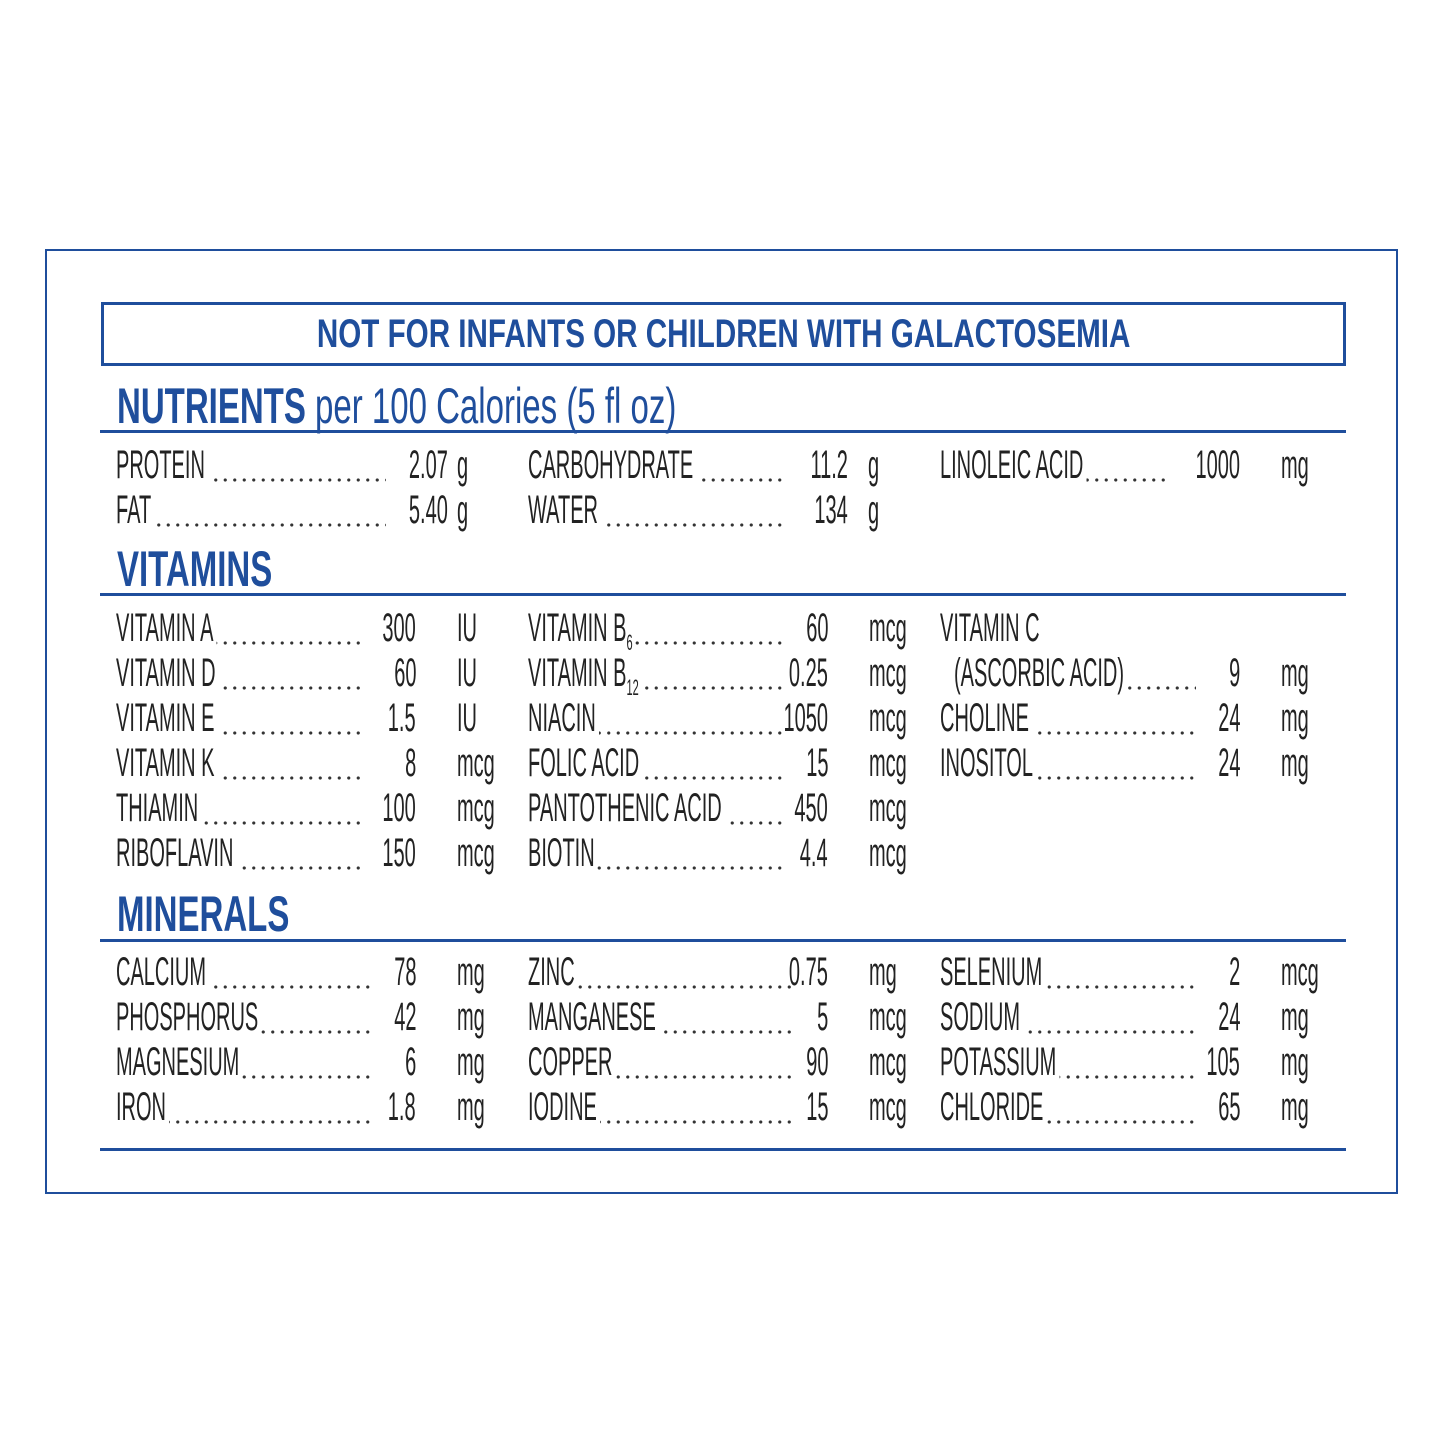 Image resolution: width=1445 pixels, height=1445 pixels. I want to click on nutrient-row: (ASCORBIC ACID) 9 mg, so click(722, 673).